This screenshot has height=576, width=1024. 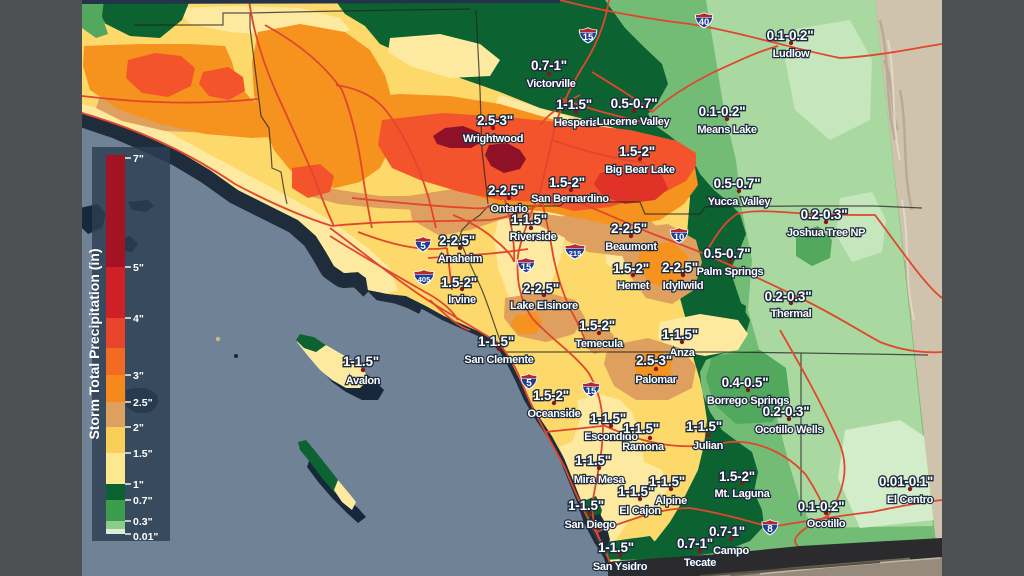 What do you see at coordinates (910, 500) in the screenshot?
I see `svg-text: El Centro` at bounding box center [910, 500].